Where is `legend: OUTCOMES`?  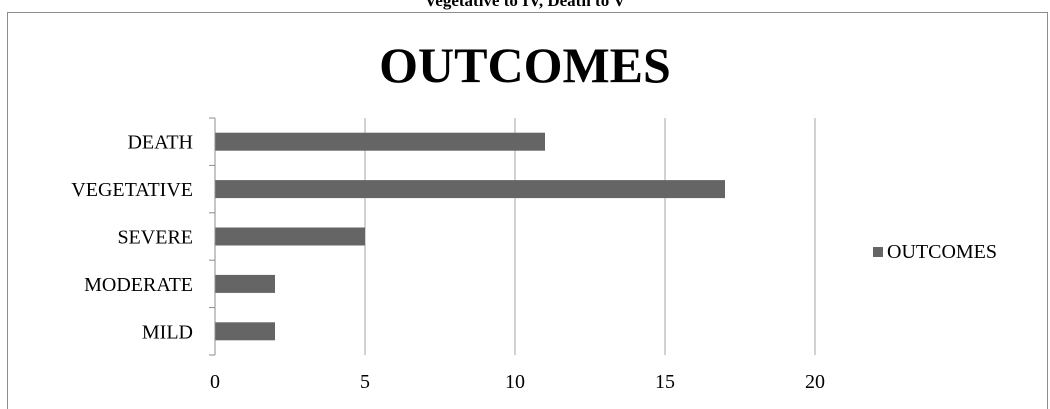
legend: OUTCOMES is located at coordinates (935, 252).